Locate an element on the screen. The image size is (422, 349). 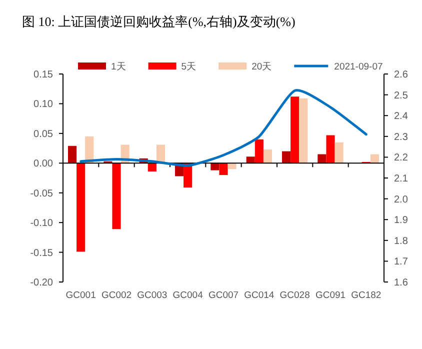
x-tick-label: GC091 is located at coordinates (330, 295).